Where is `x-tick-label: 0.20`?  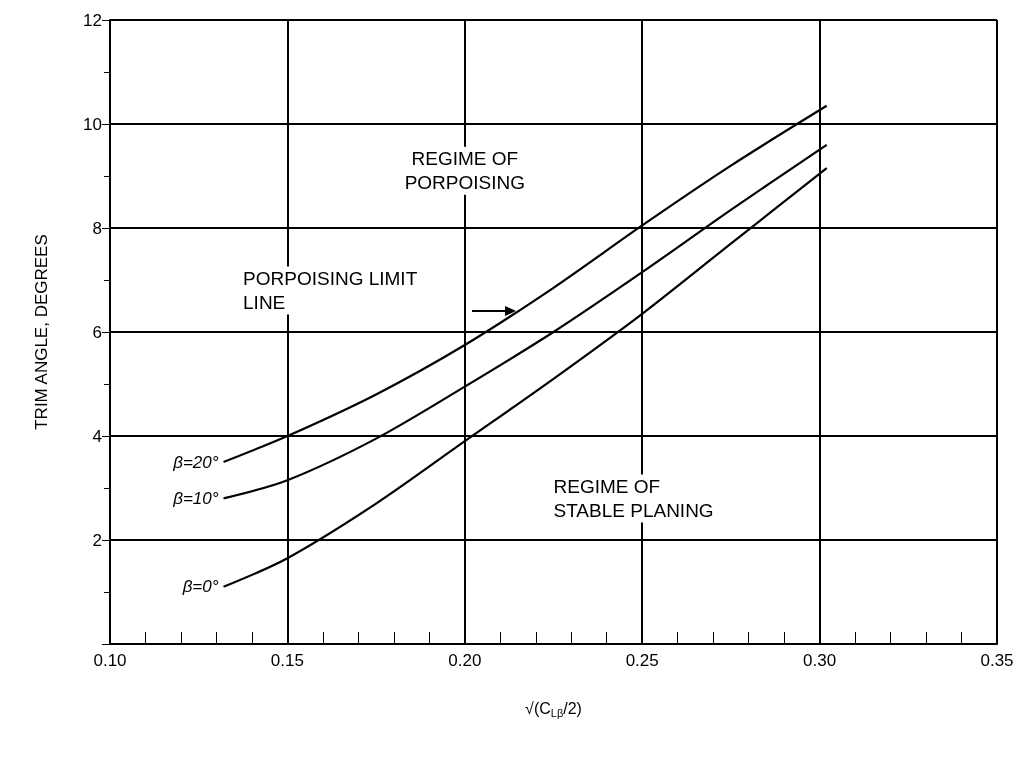
x-tick-label: 0.20 is located at coordinates (465, 660).